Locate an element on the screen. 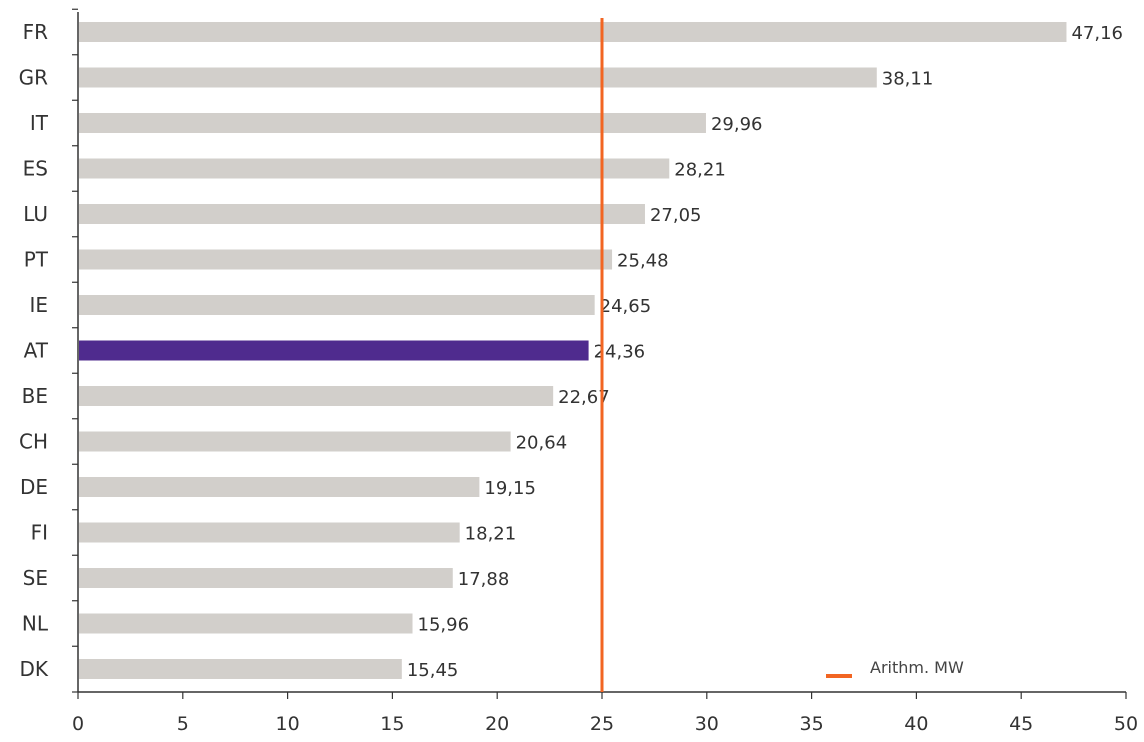 The image size is (1144, 742). x-tick-label: 50 is located at coordinates (1126, 724).